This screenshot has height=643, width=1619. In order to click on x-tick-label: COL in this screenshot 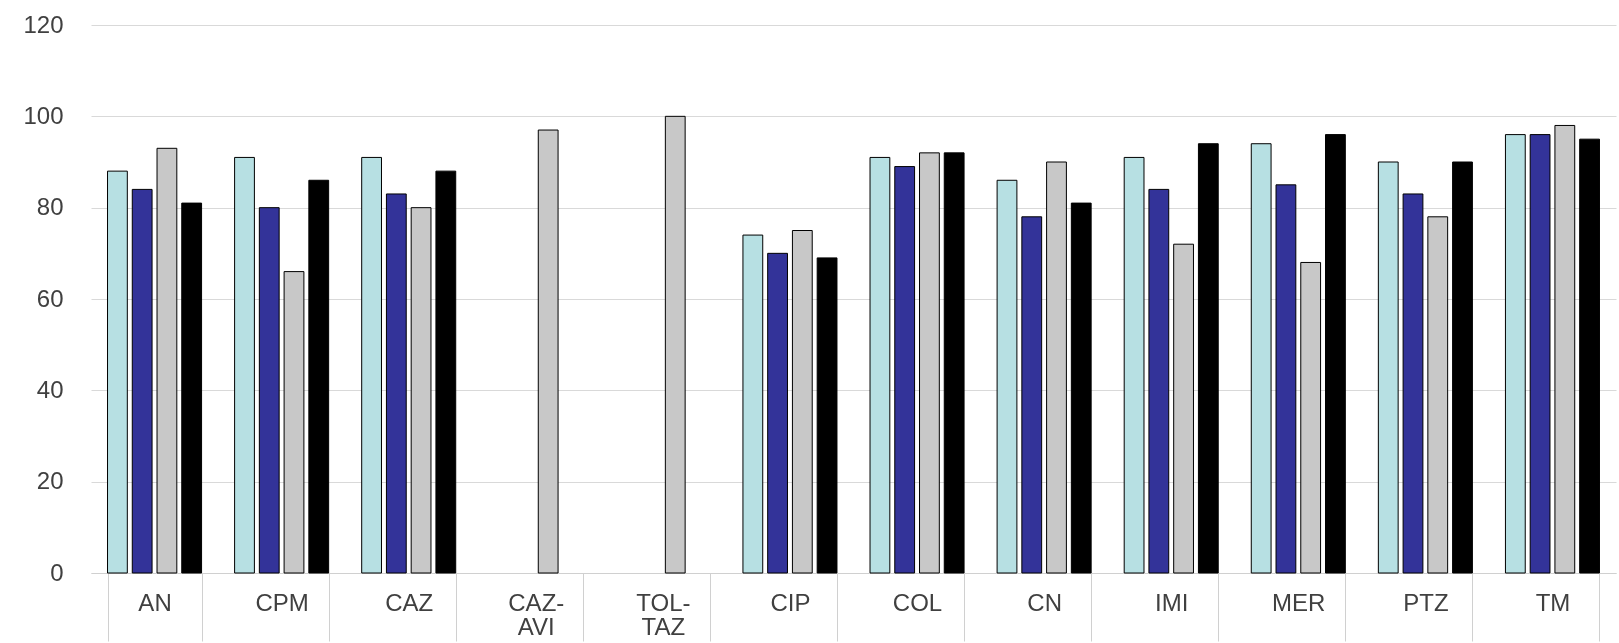, I will do `click(917, 602)`.